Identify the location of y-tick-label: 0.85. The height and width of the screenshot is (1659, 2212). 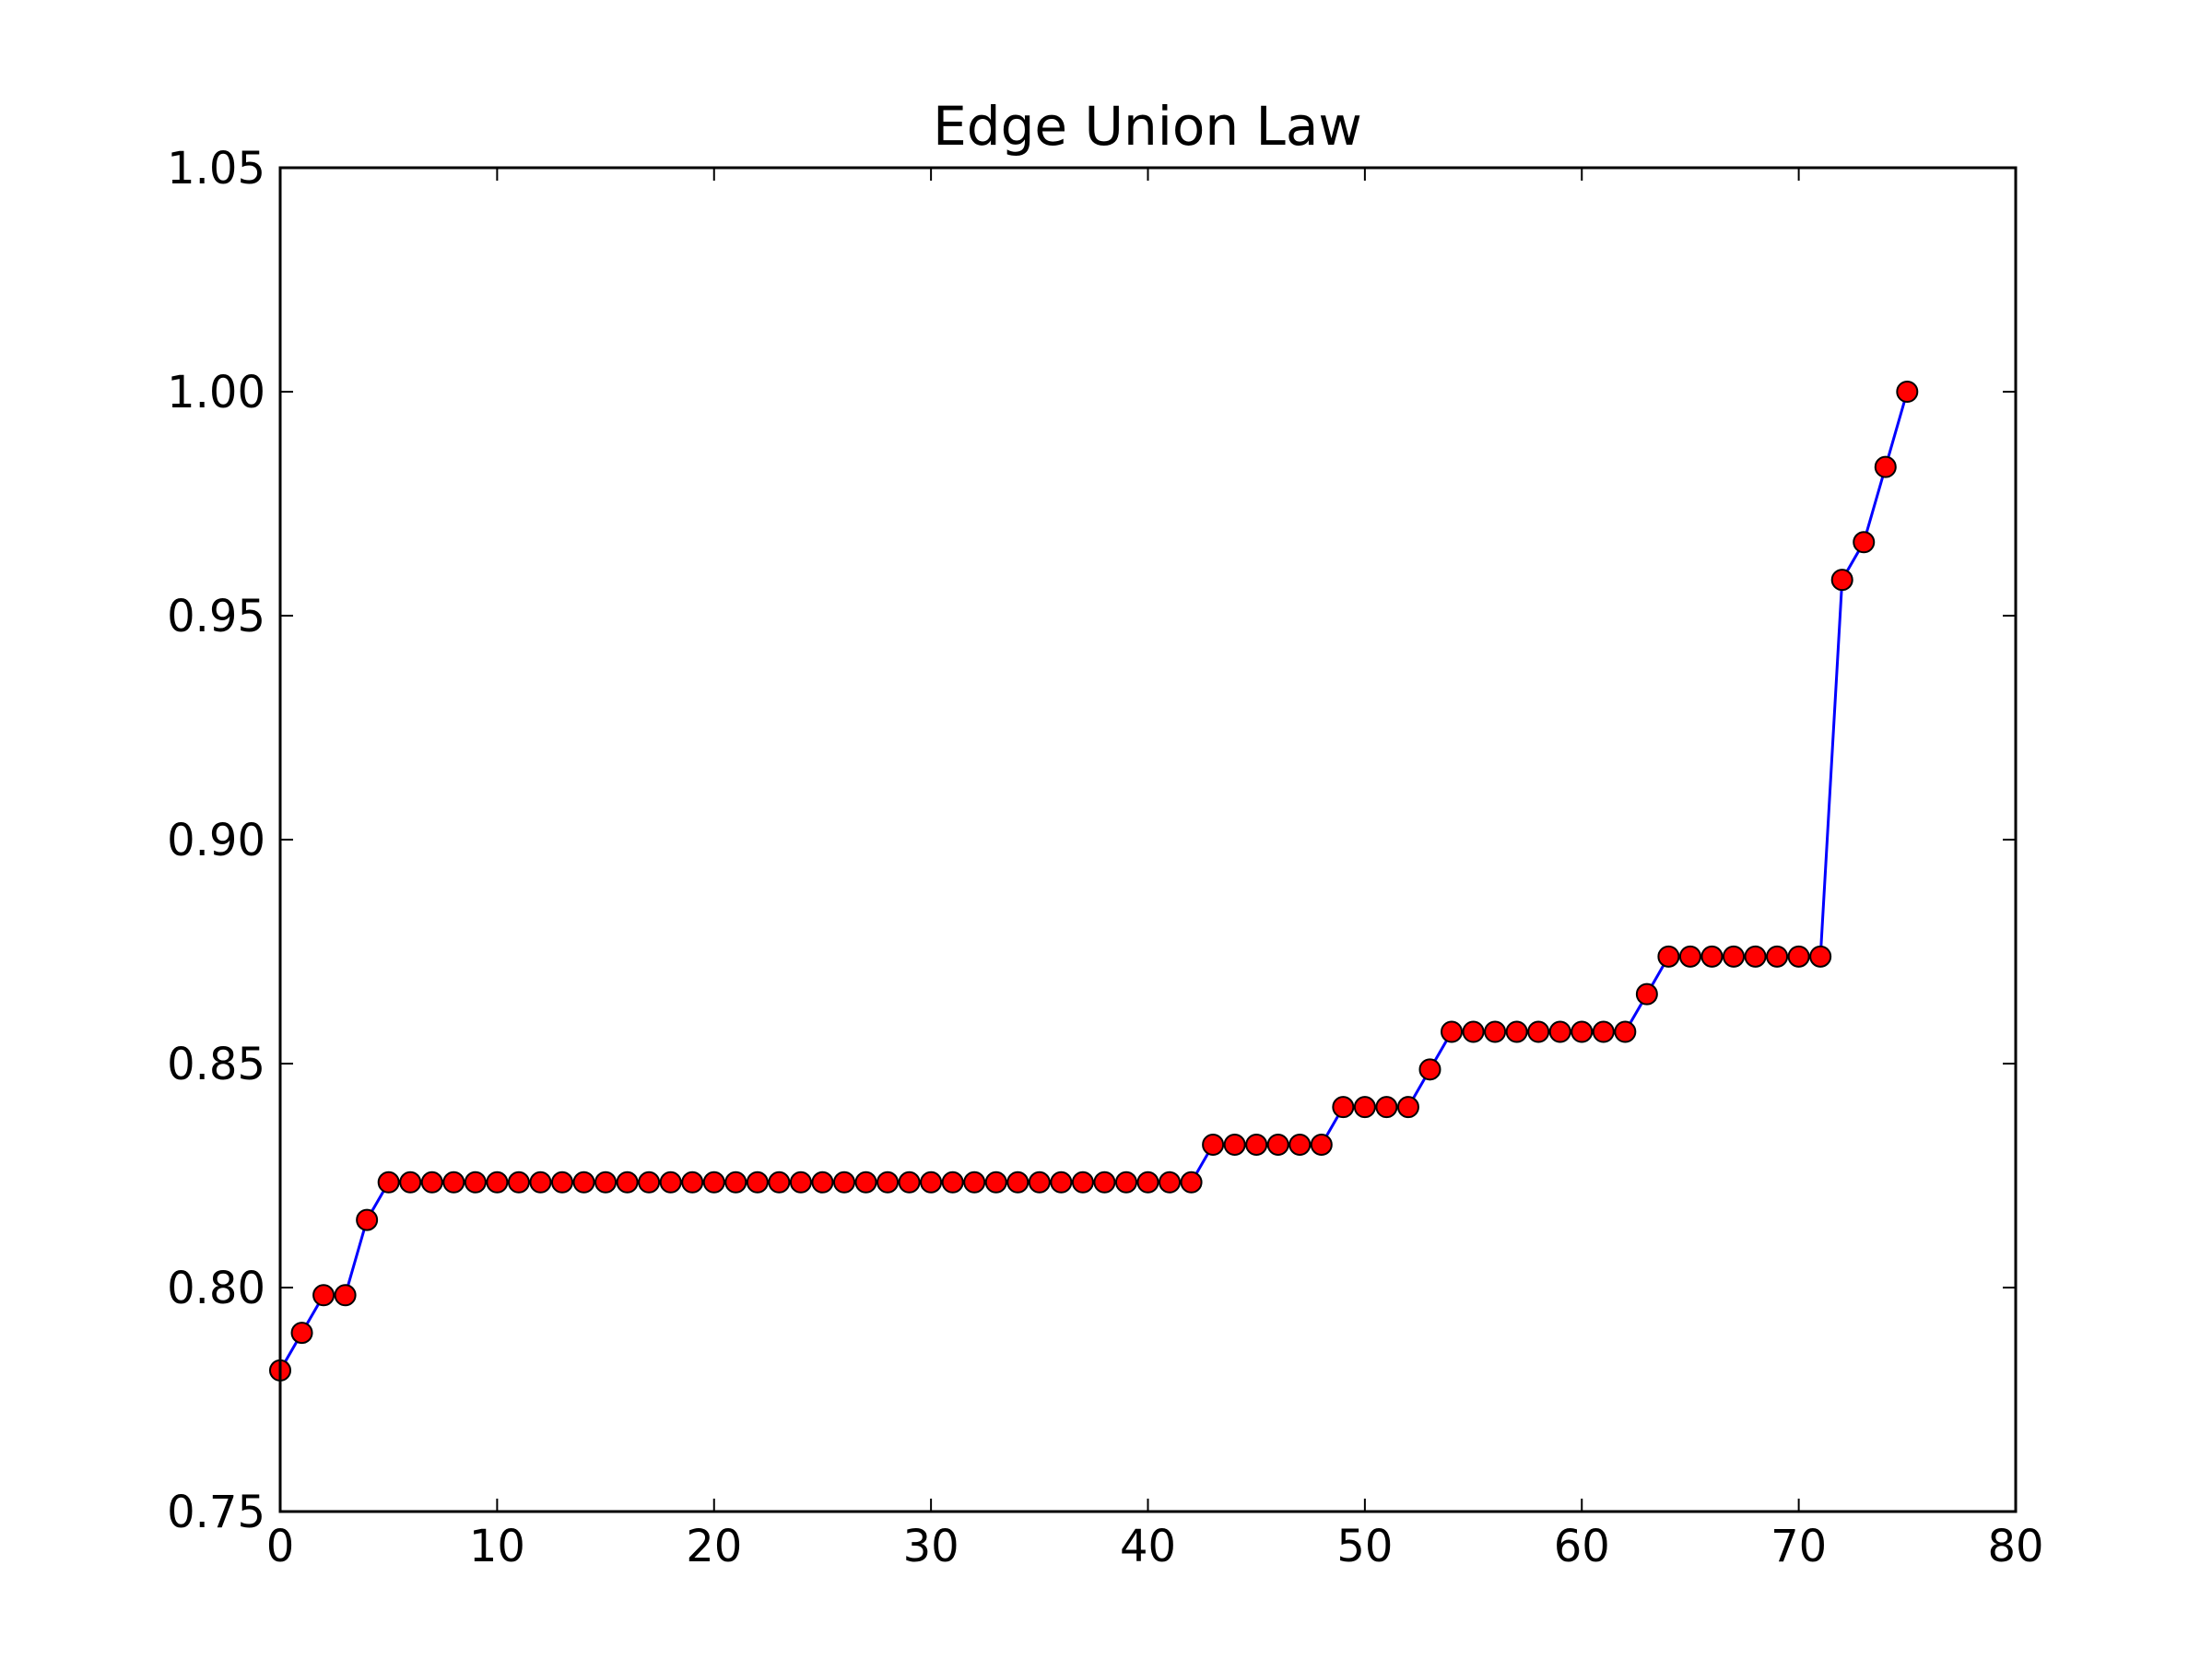
(216, 1064).